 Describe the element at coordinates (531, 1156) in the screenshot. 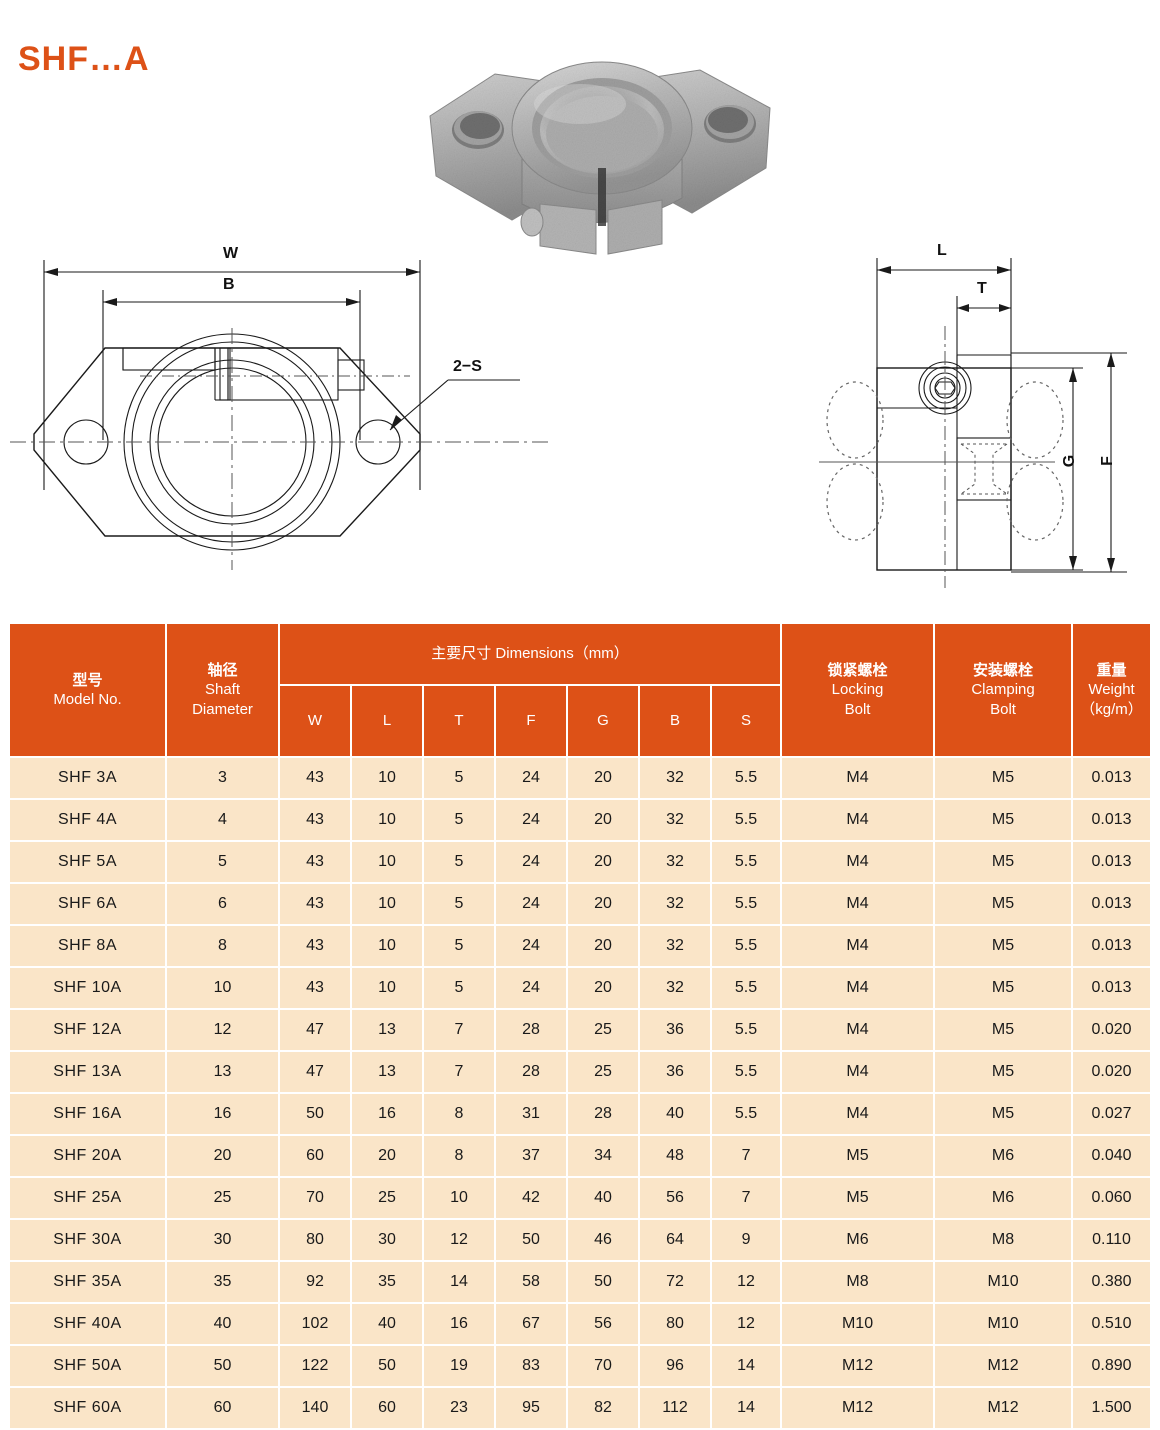

I see `cell-f: 37` at that location.